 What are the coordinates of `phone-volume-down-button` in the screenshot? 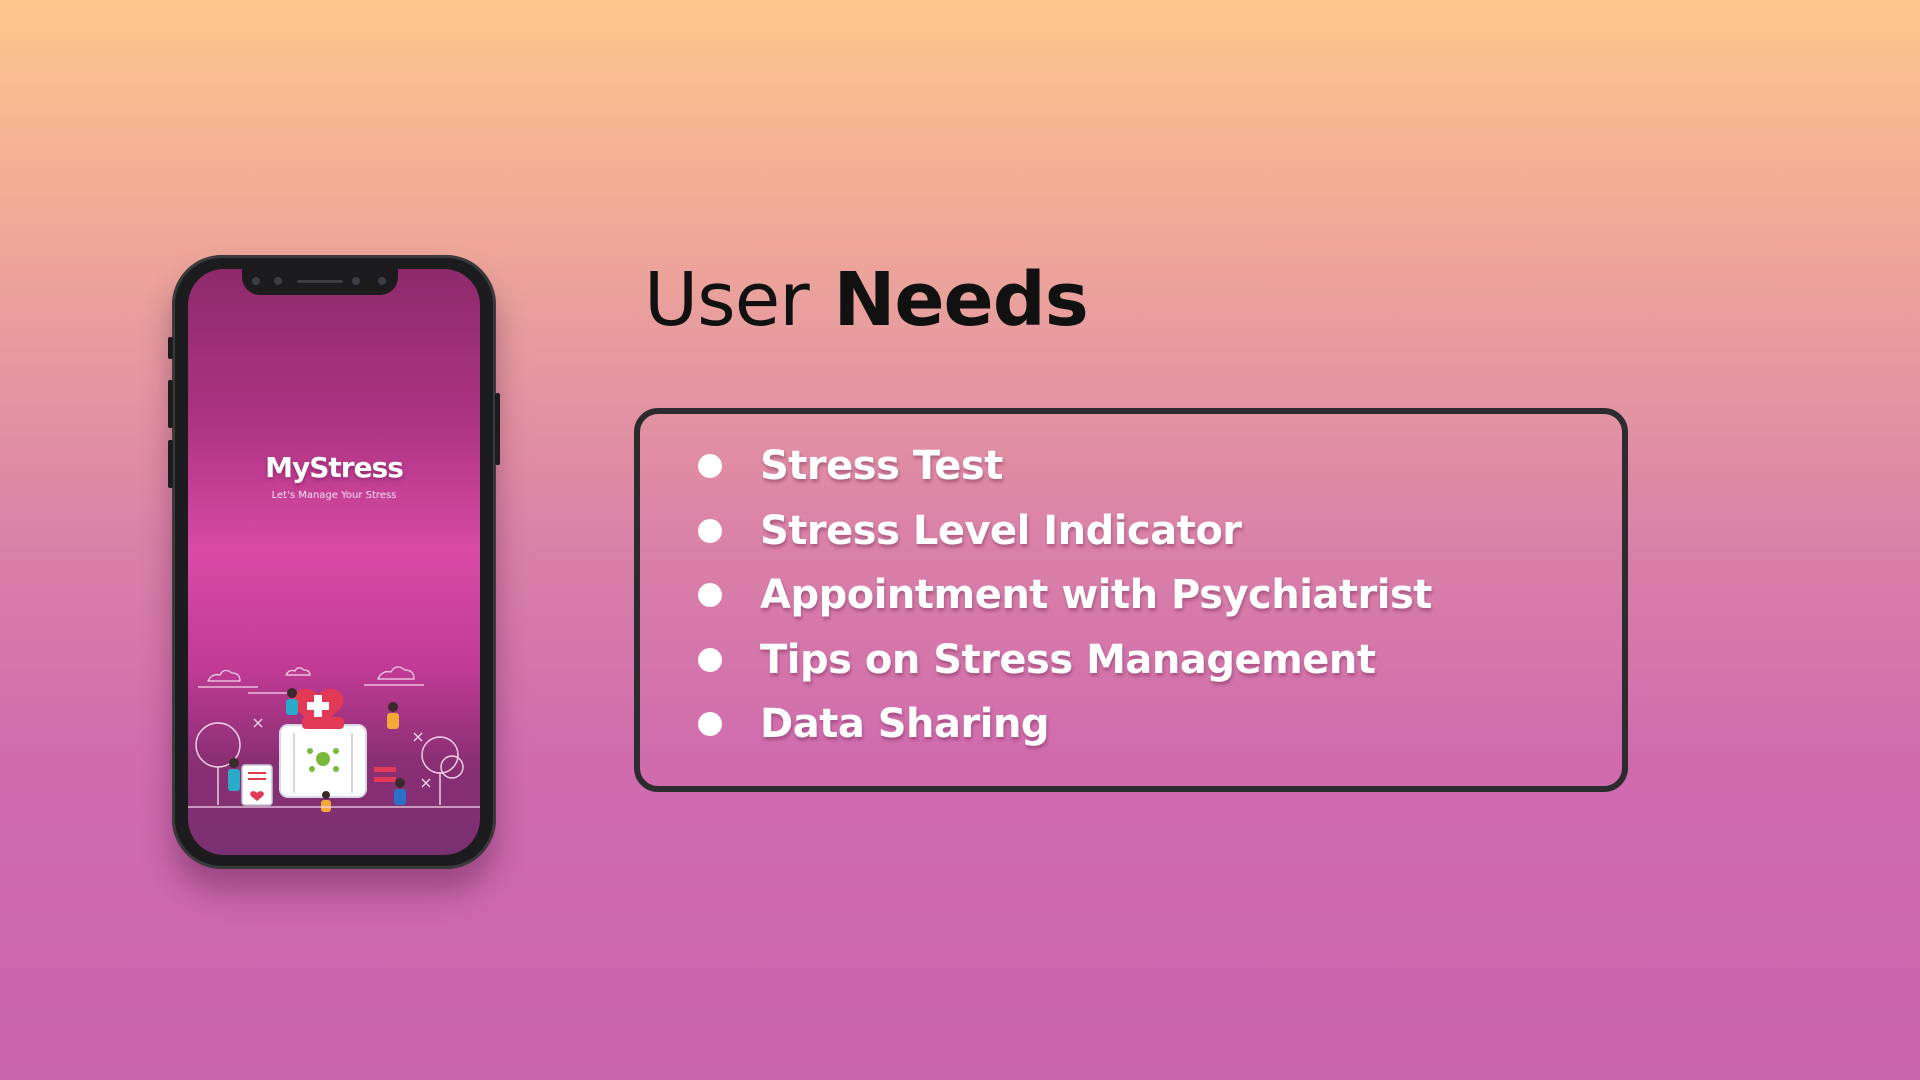 It's located at (170, 464).